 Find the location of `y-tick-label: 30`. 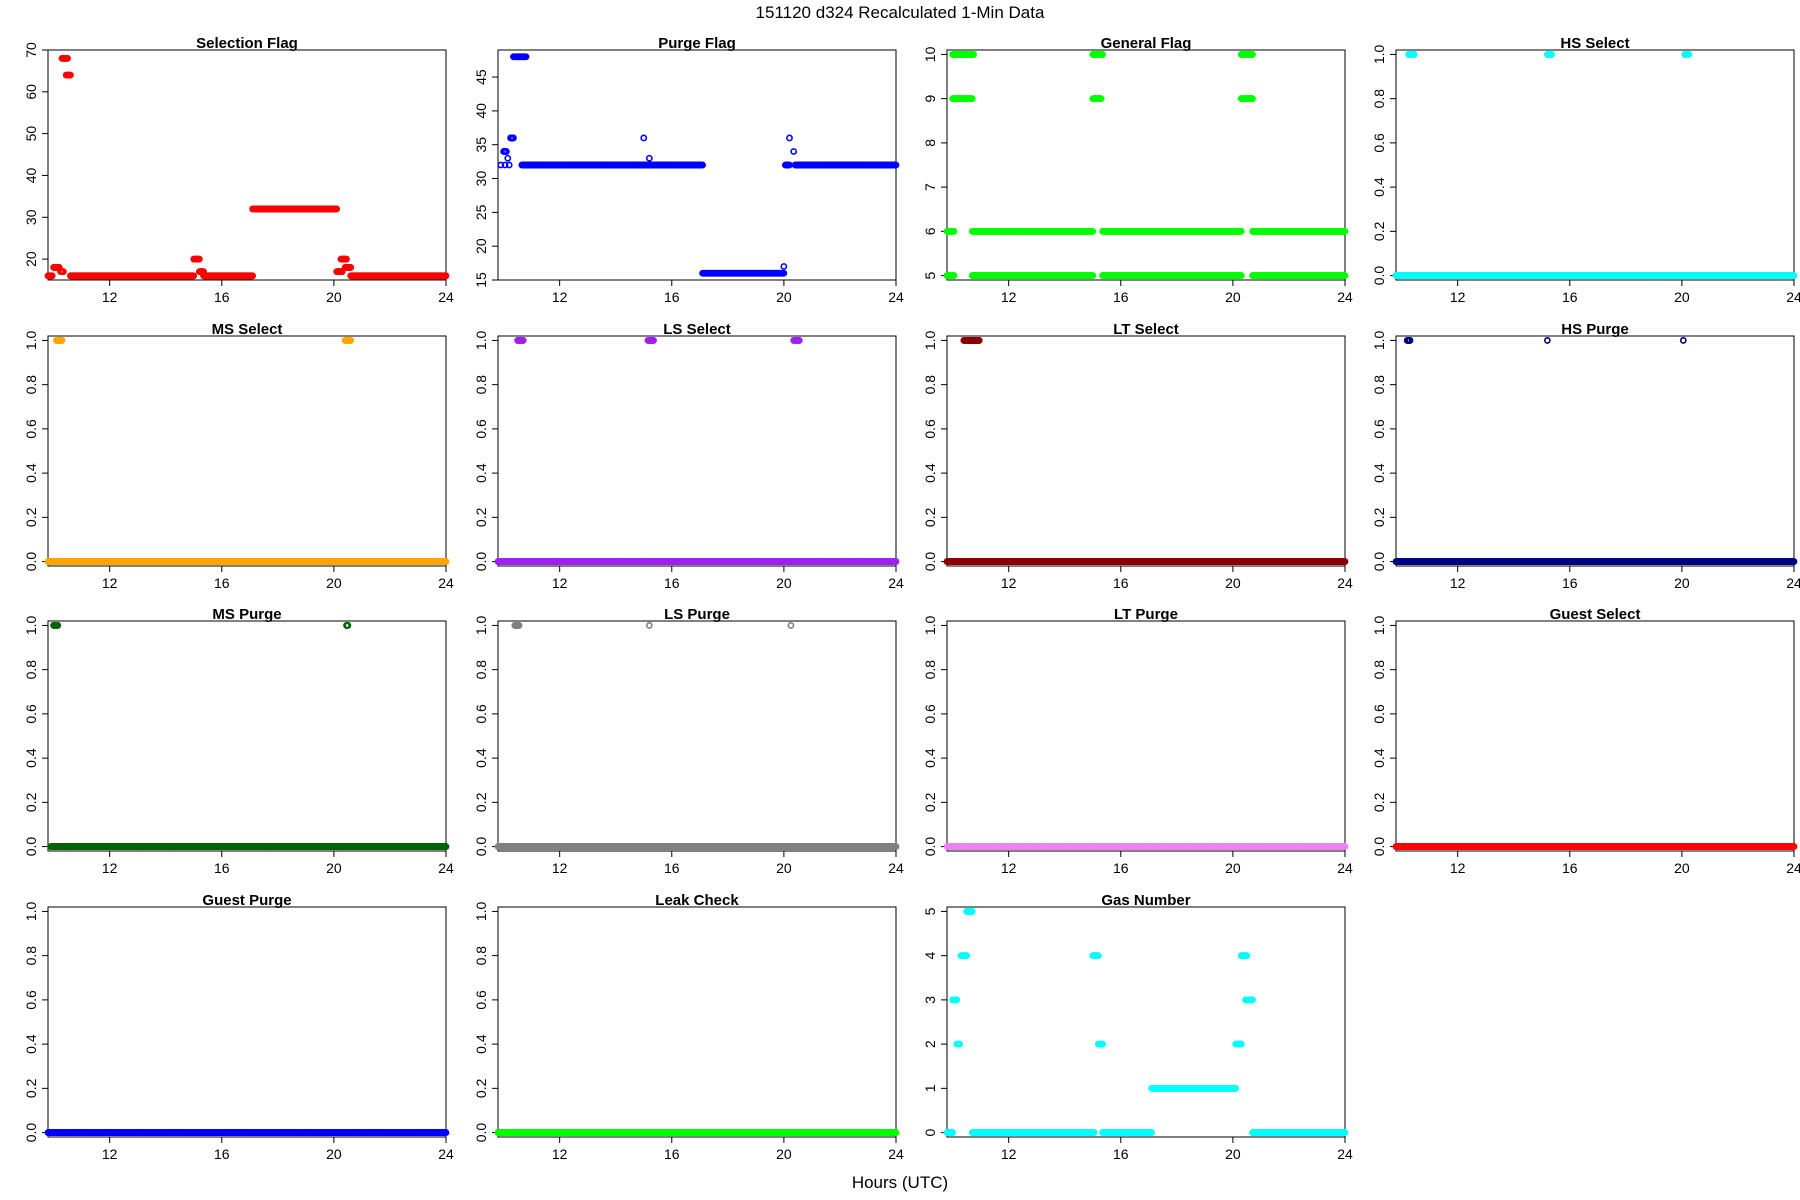

y-tick-label: 30 is located at coordinates (481, 179).